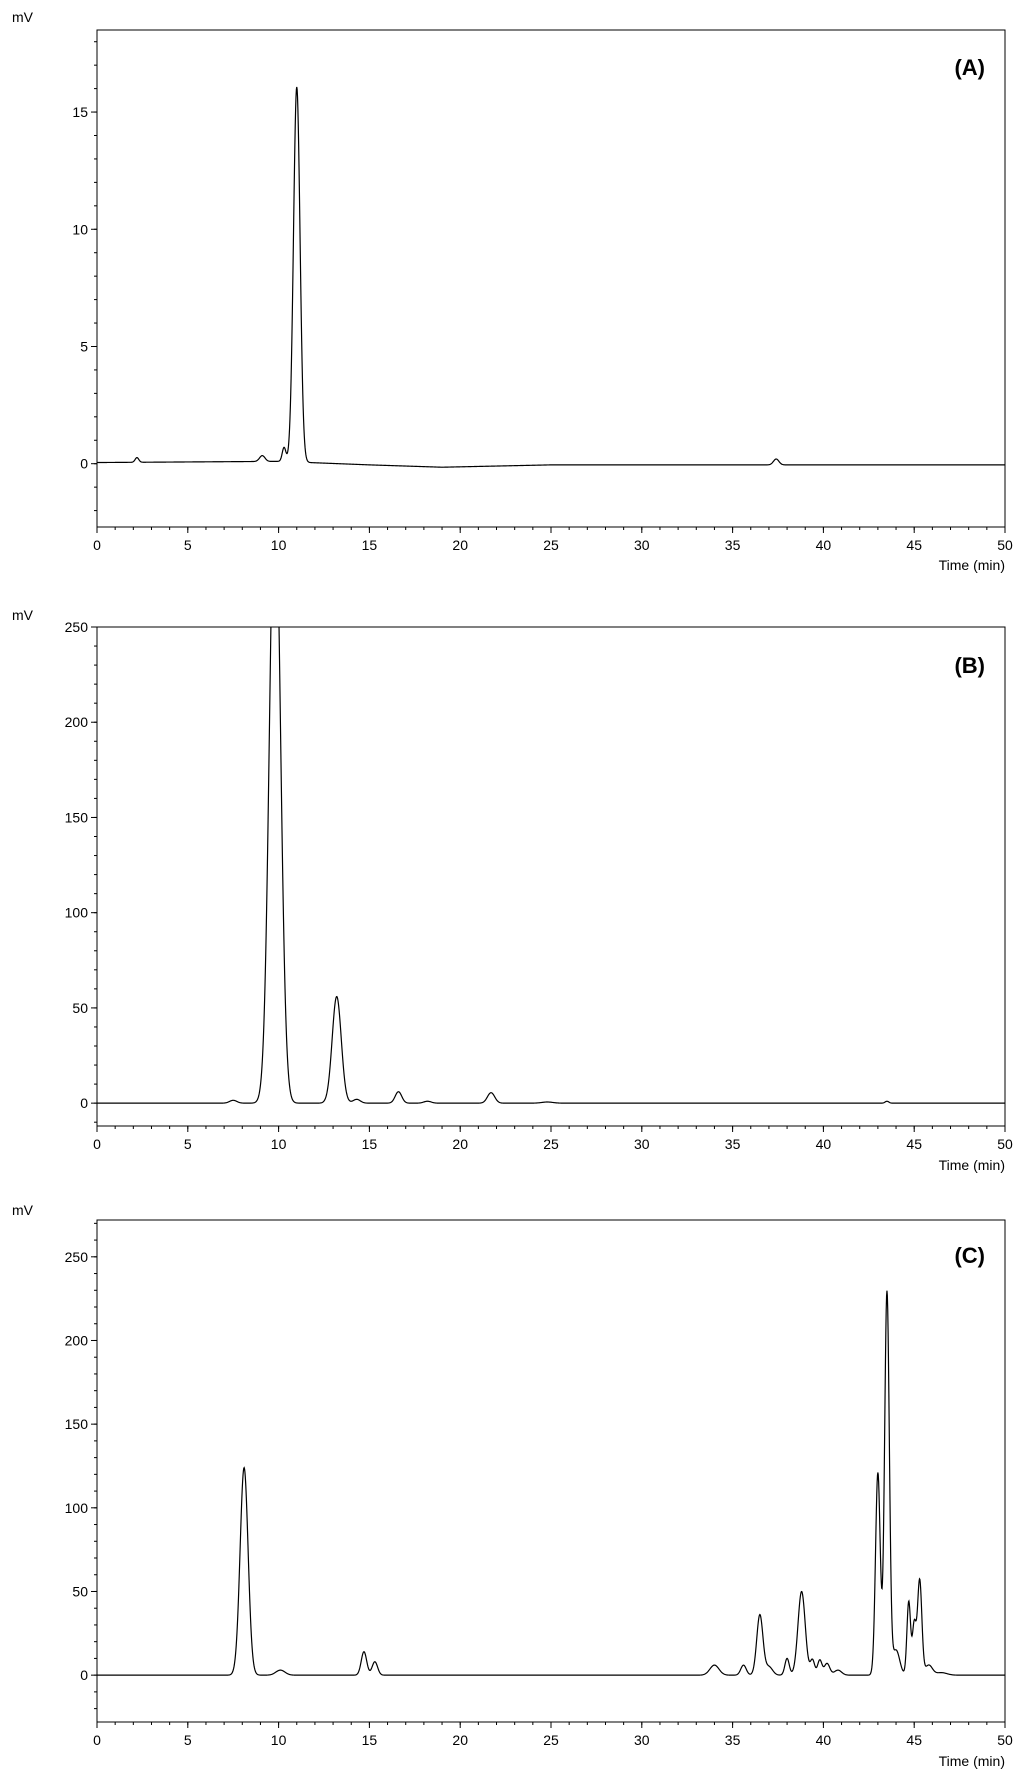  I want to click on y-tick-label: 15, so click(80, 112).